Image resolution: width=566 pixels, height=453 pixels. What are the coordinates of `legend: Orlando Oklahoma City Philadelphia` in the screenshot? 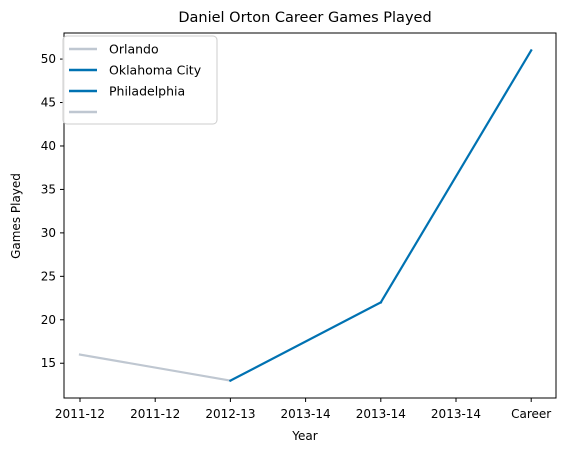 It's located at (140, 80).